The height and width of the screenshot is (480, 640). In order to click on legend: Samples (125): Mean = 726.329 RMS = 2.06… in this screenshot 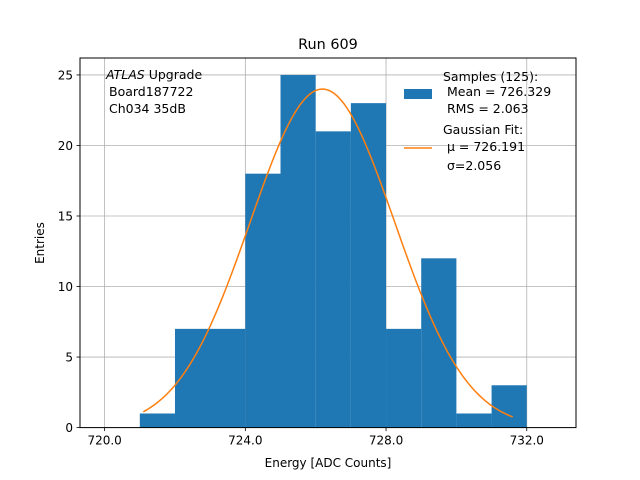, I will do `click(477, 121)`.